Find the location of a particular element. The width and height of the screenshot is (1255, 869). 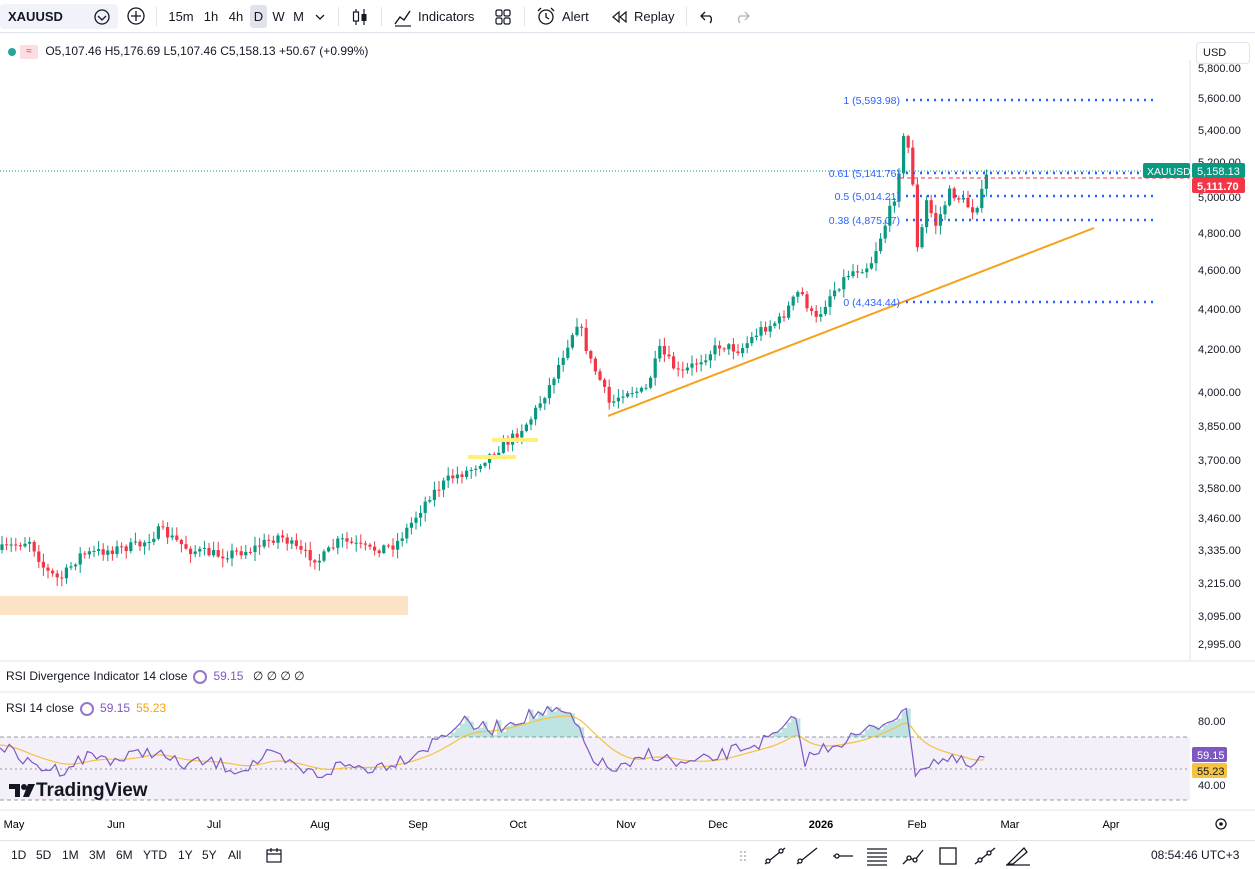

clock: 08:54:46 UTC+3 is located at coordinates (1195, 855).